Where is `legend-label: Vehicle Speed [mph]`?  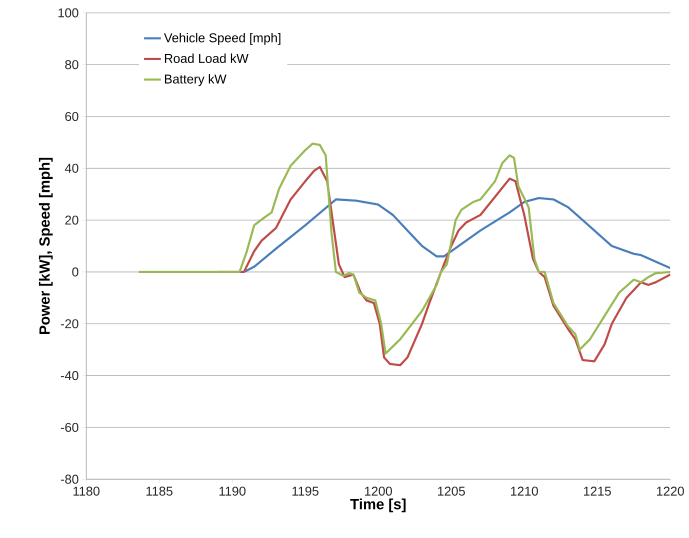
legend-label: Vehicle Speed [mph] is located at coordinates (222, 39).